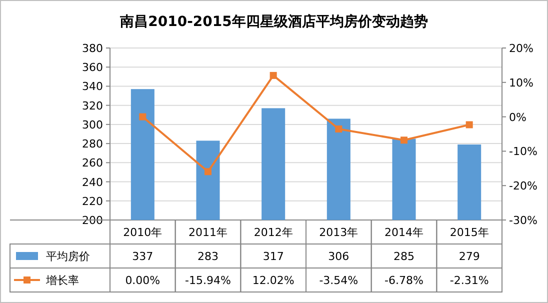 This screenshot has width=548, height=303. What do you see at coordinates (523, 186) in the screenshot?
I see `y2-tick-label: -20%` at bounding box center [523, 186].